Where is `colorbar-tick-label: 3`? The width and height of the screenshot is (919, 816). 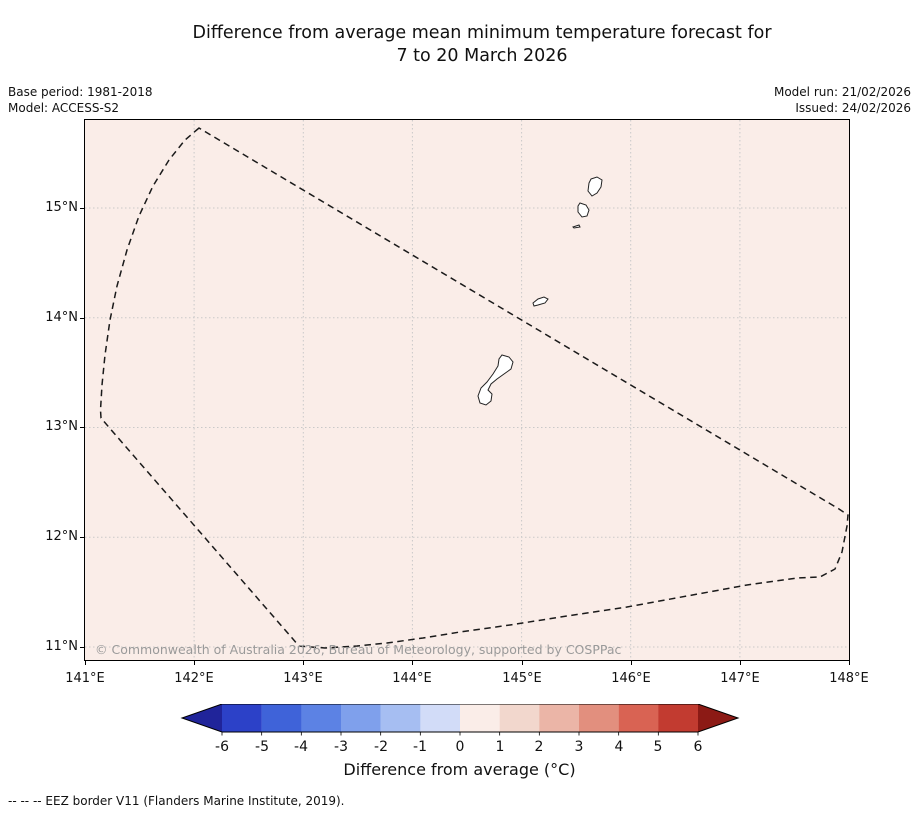
colorbar-tick-label: 3 is located at coordinates (579, 747).